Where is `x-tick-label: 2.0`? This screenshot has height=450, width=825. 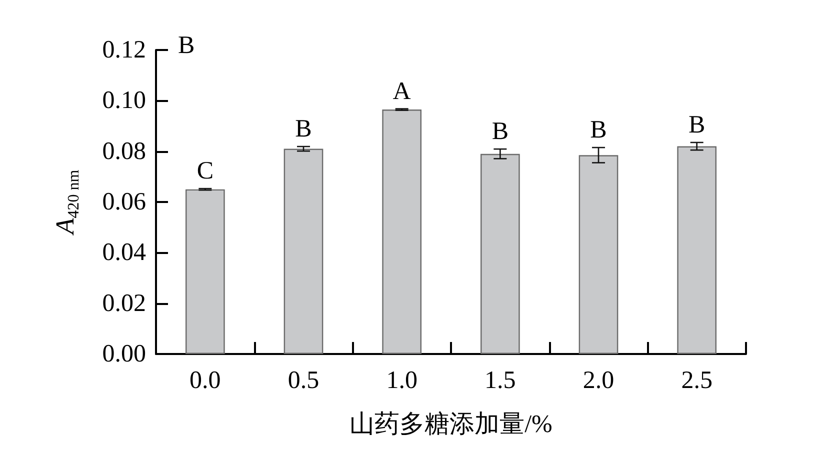
x-tick-label: 2.0 is located at coordinates (598, 380).